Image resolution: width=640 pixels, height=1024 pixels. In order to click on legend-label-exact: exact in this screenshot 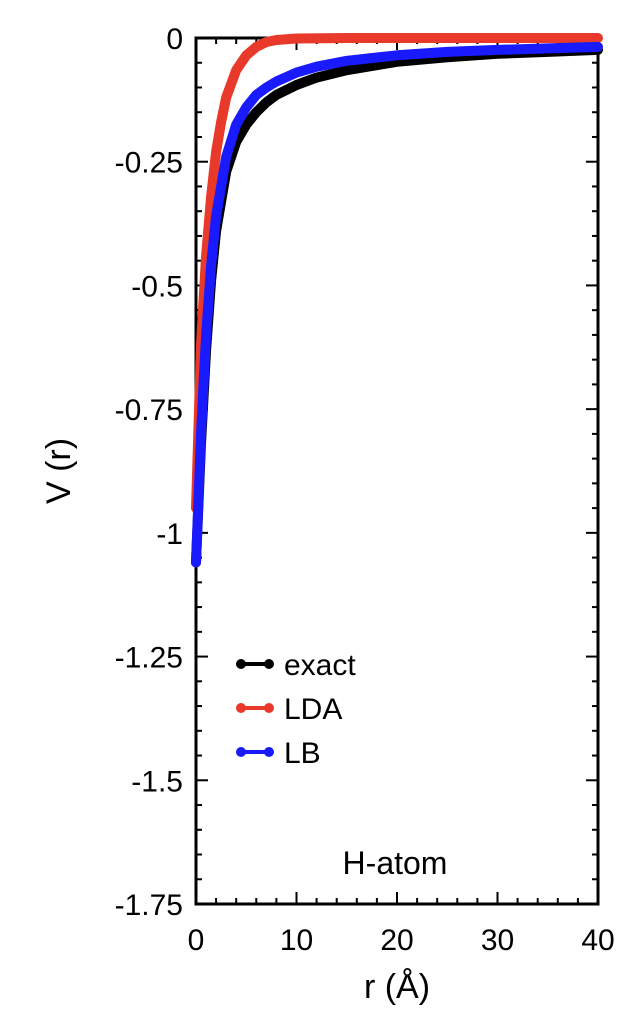, I will do `click(320, 665)`.